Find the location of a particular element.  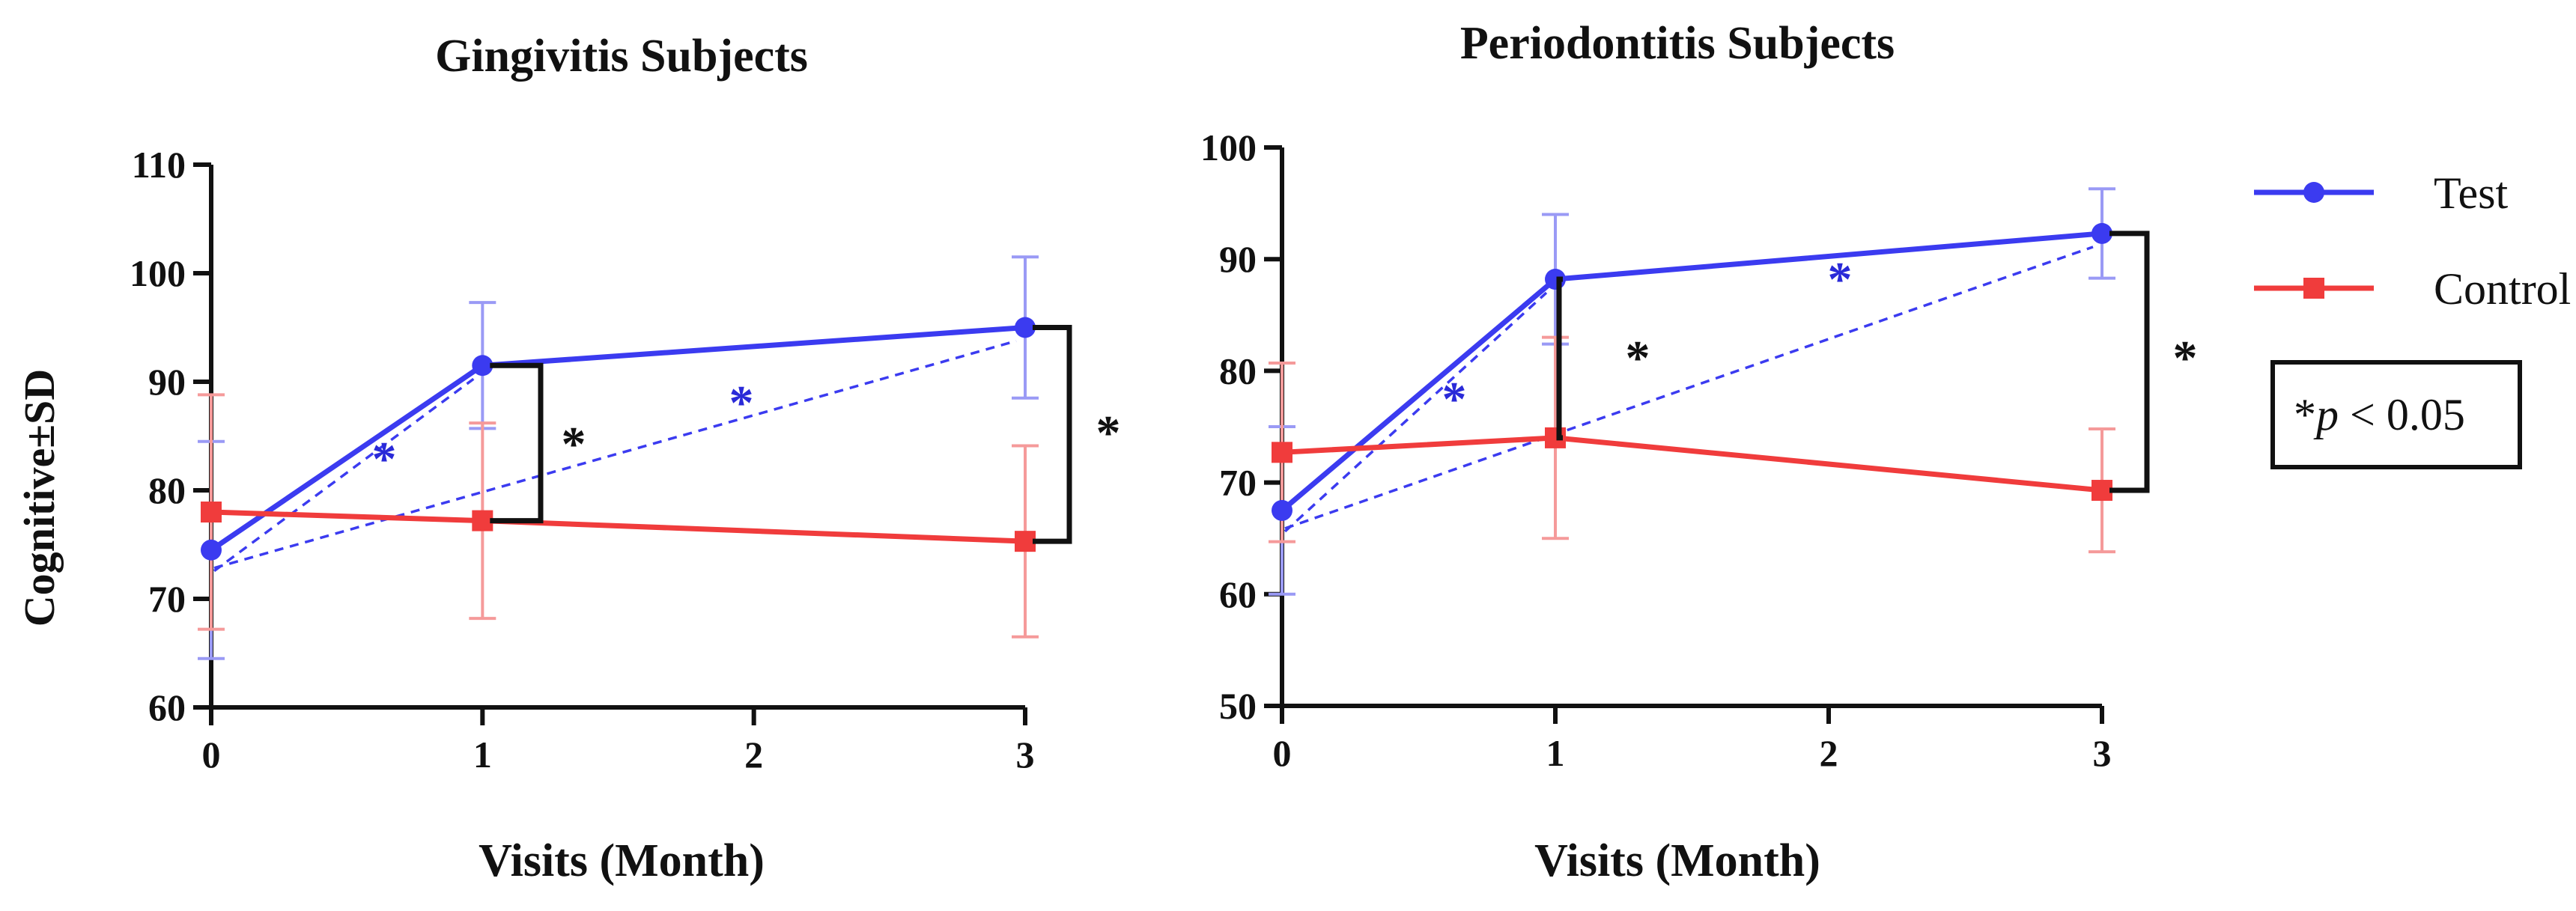

p-value-text: *p < 0.05 is located at coordinates (2379, 414).